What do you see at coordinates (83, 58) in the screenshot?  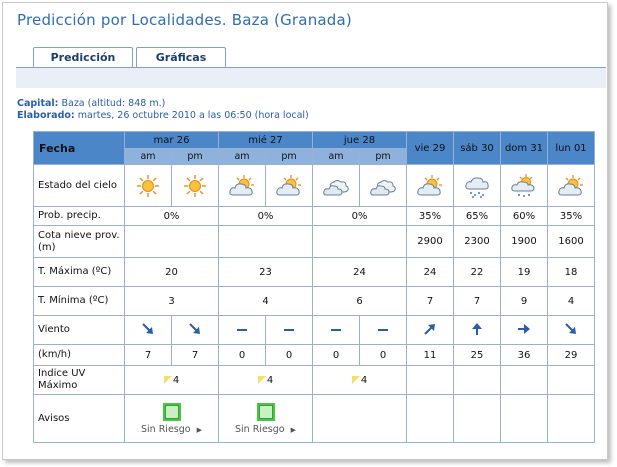 I see `tab-prediccion: Predicción` at bounding box center [83, 58].